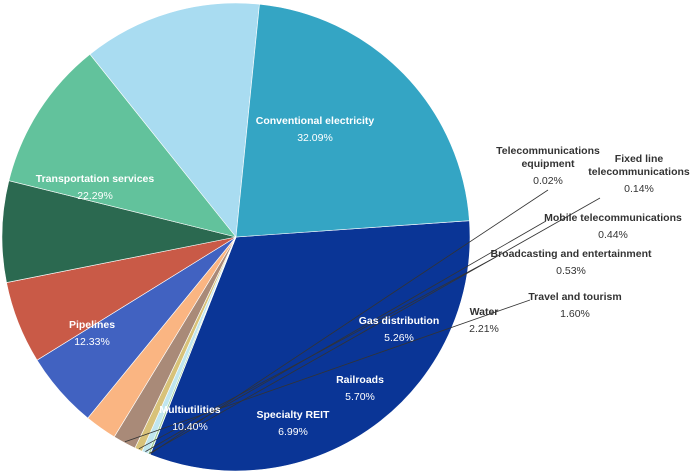 The image size is (696, 471). I want to click on slice-name: Pipelines, so click(92, 325).